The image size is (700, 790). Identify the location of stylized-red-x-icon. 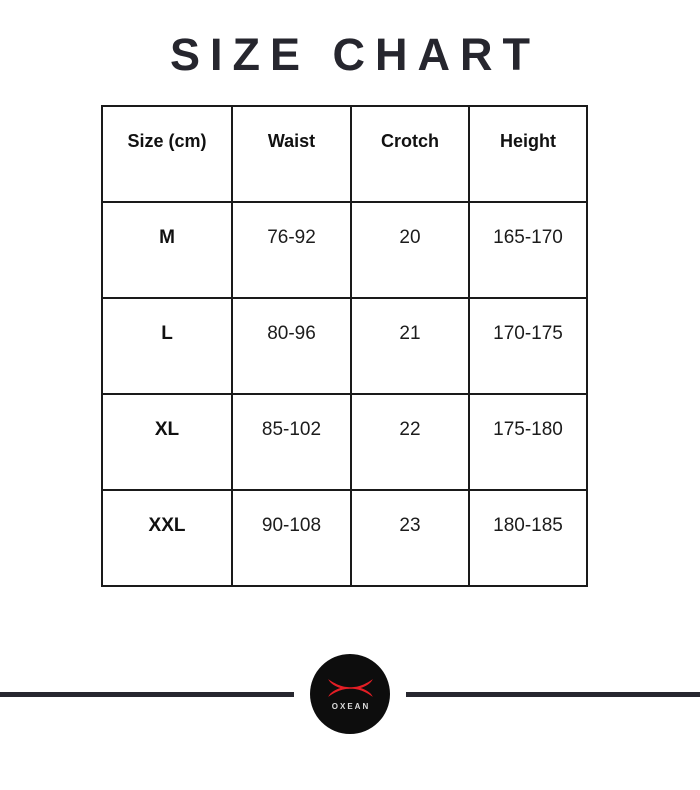
(350, 687).